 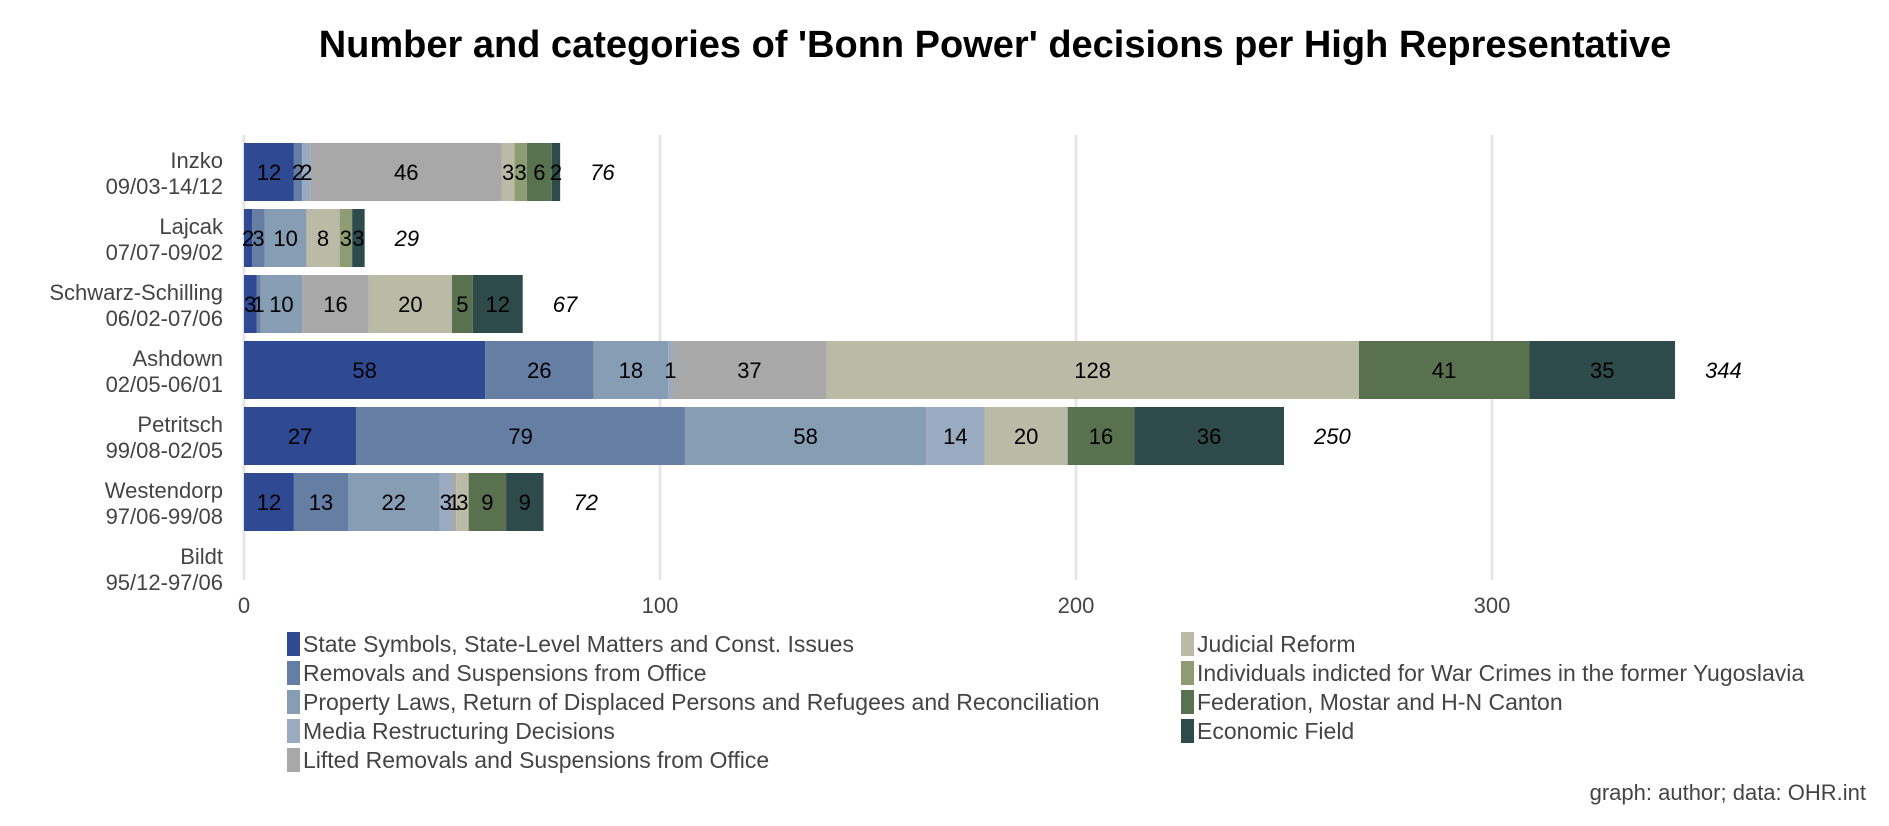 What do you see at coordinates (1723, 370) in the screenshot?
I see `bar-total-label: 344` at bounding box center [1723, 370].